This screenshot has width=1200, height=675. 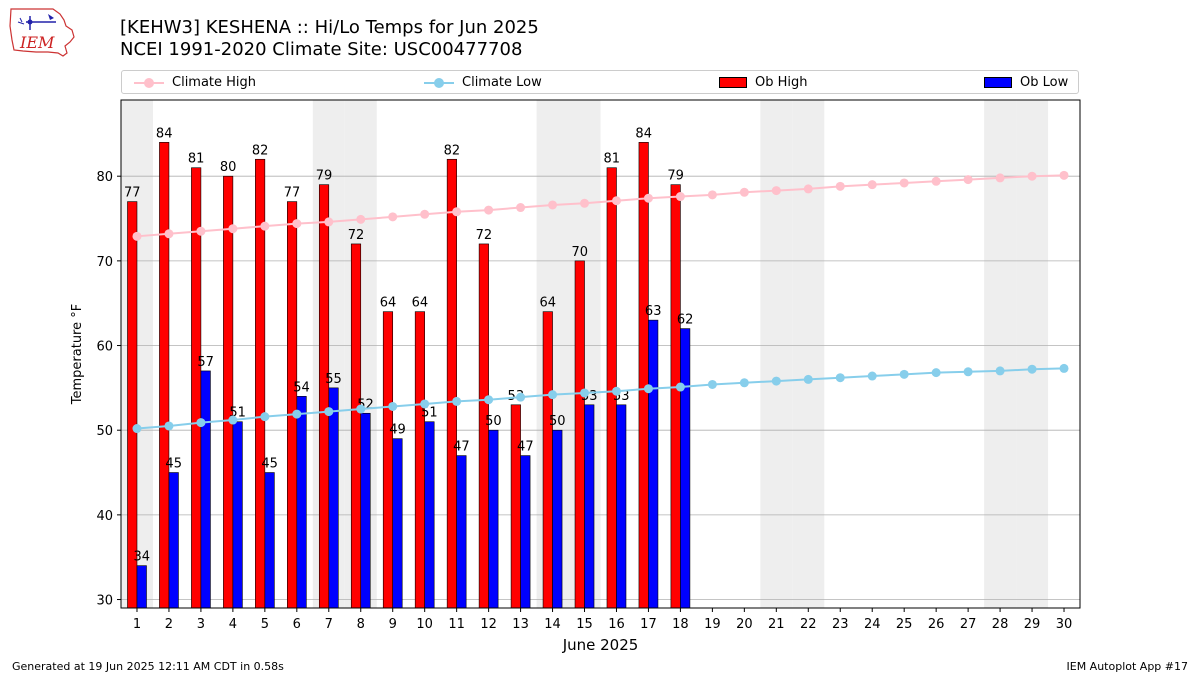 I want to click on chart-legend: Climate High Climate Low Ob High Ob Low, so click(x=600, y=82).